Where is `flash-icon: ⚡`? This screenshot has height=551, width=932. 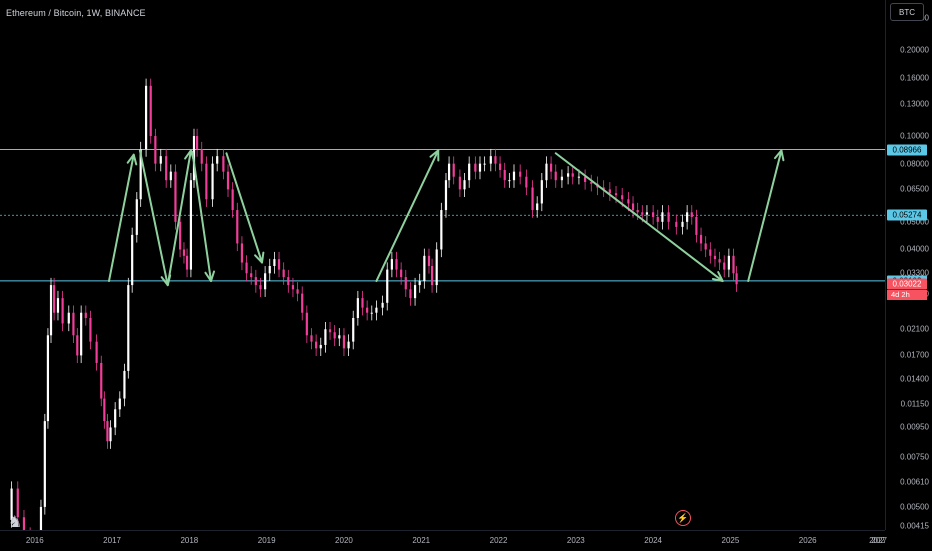
flash-icon: ⚡ is located at coordinates (683, 518).